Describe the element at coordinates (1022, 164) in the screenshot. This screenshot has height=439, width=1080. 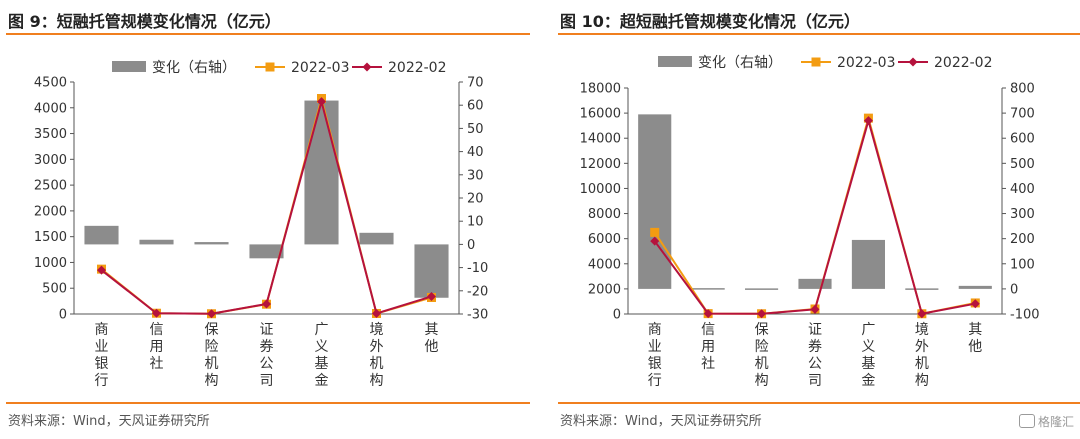
I see `right-tick-label: 500` at that location.